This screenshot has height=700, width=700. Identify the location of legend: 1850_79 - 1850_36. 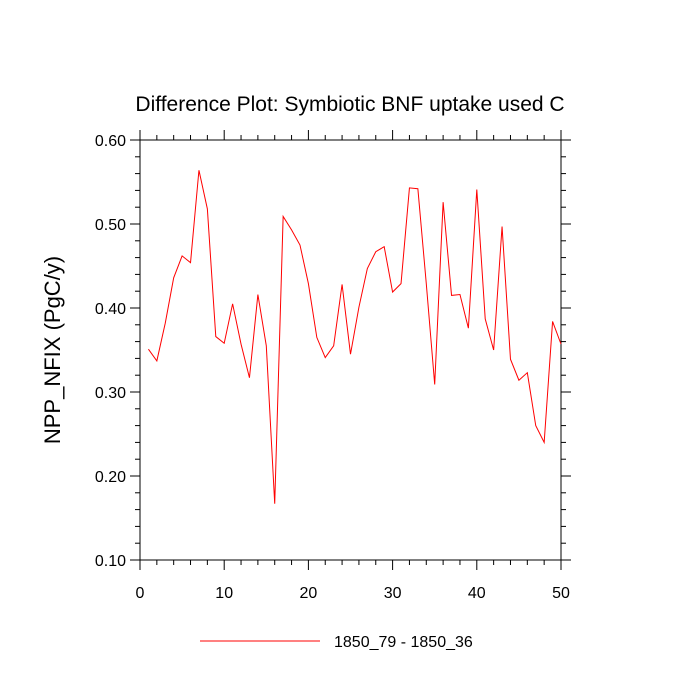
(336, 642).